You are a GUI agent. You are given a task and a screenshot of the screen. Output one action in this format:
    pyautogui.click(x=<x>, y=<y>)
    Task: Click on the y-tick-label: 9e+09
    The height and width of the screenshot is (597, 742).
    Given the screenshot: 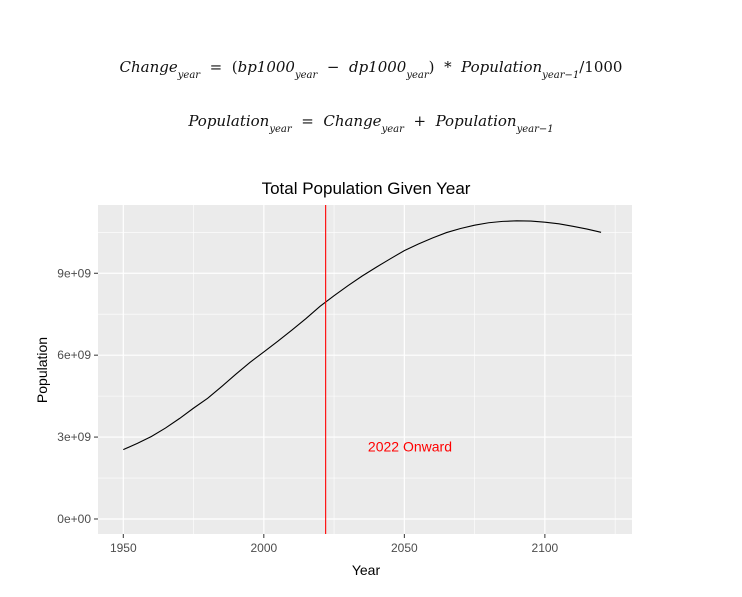 What is the action you would take?
    pyautogui.click(x=74, y=273)
    